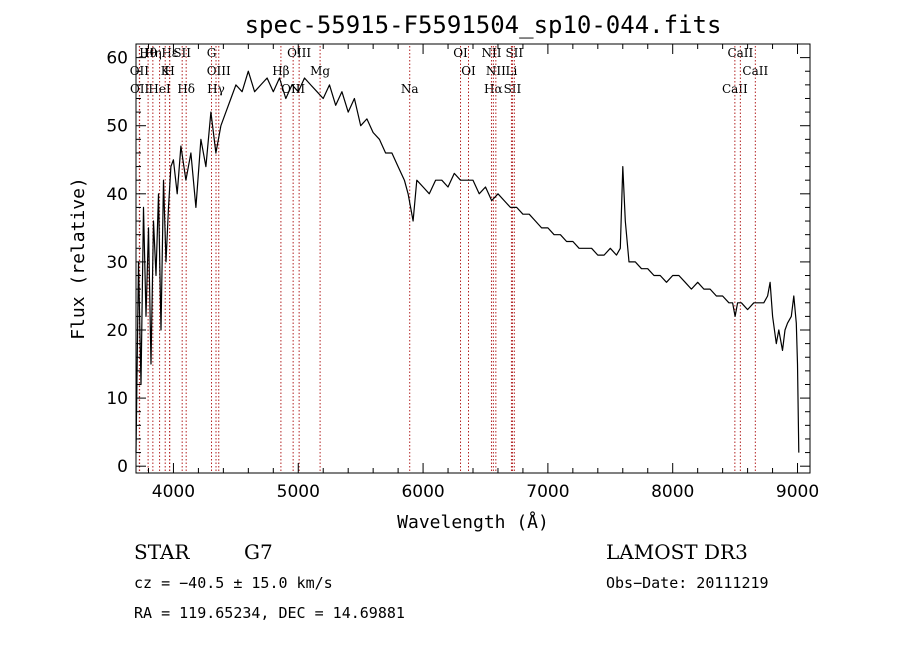 The image size is (900, 649). Describe the element at coordinates (410, 89) in the screenshot. I see `line-marker-label: Na` at that location.